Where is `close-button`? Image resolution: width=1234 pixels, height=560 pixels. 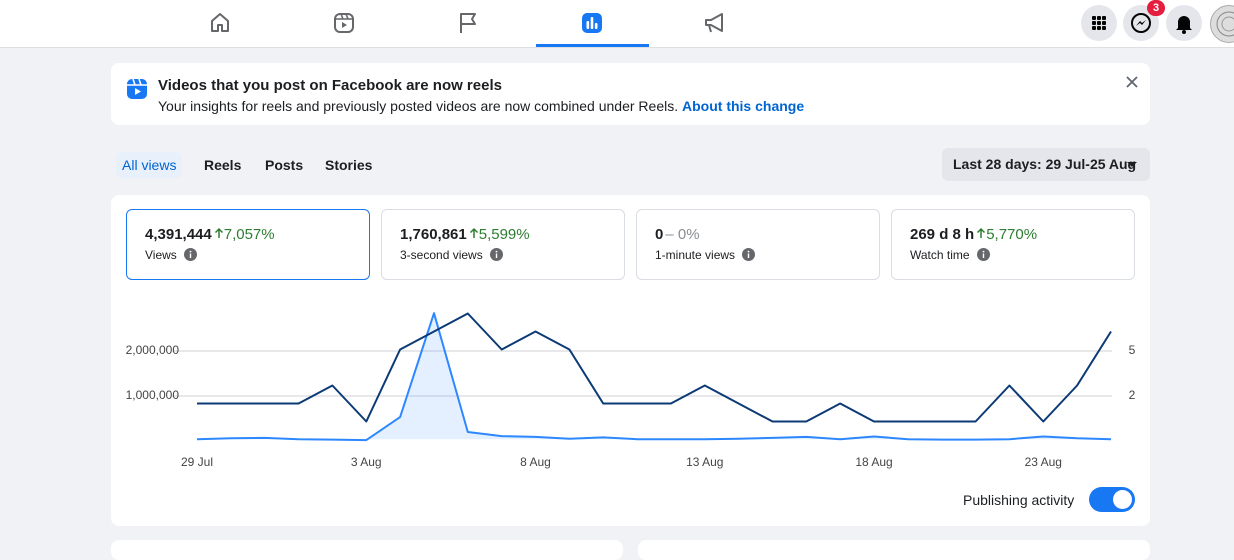
close-button is located at coordinates (1132, 82).